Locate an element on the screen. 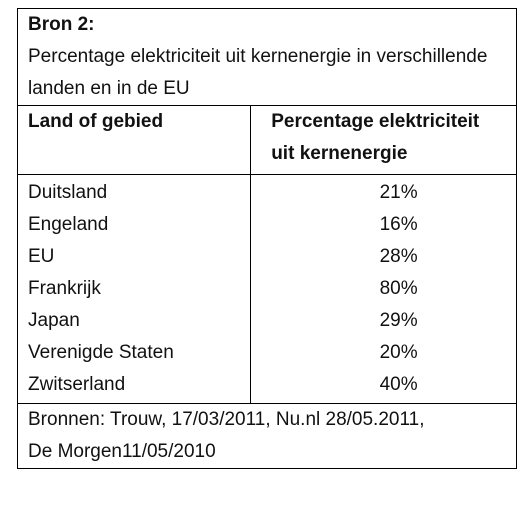 The width and height of the screenshot is (528, 510). region-cell: Duitsland is located at coordinates (135, 191).